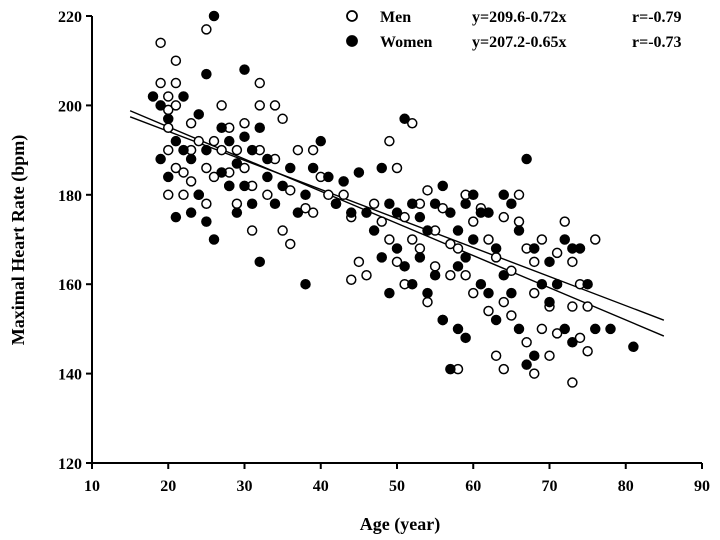  What do you see at coordinates (519, 17) in the screenshot?
I see `legend-men-equation: y=209.6-0.72x` at bounding box center [519, 17].